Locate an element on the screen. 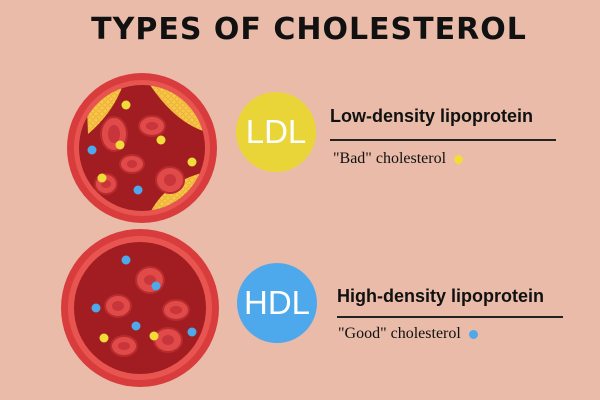 The height and width of the screenshot is (400, 600). ldl-blood-vessel-illustration is located at coordinates (142, 148).